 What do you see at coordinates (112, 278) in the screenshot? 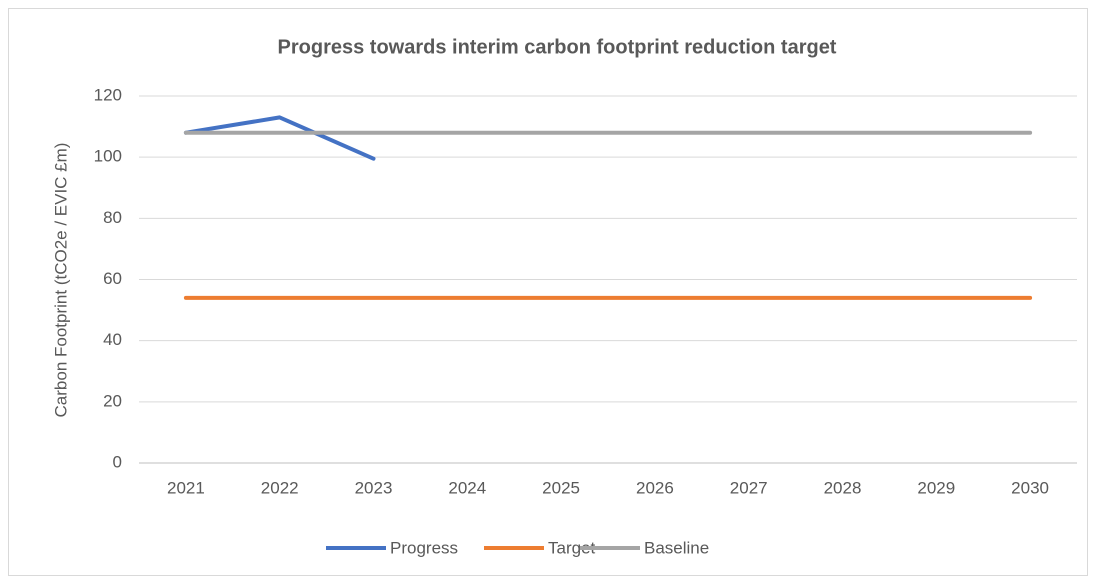
I see `y-tick-label: 60` at bounding box center [112, 278].